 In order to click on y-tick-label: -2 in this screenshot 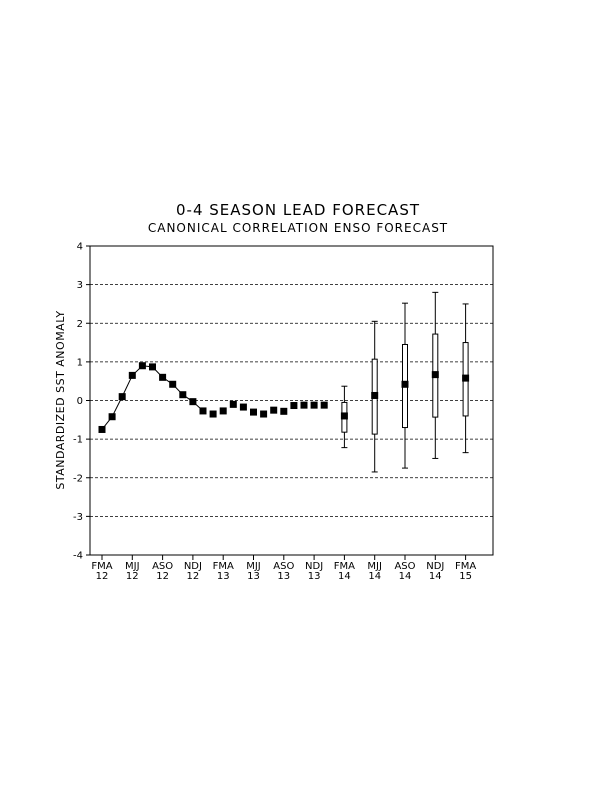, I will do `click(78, 478)`.